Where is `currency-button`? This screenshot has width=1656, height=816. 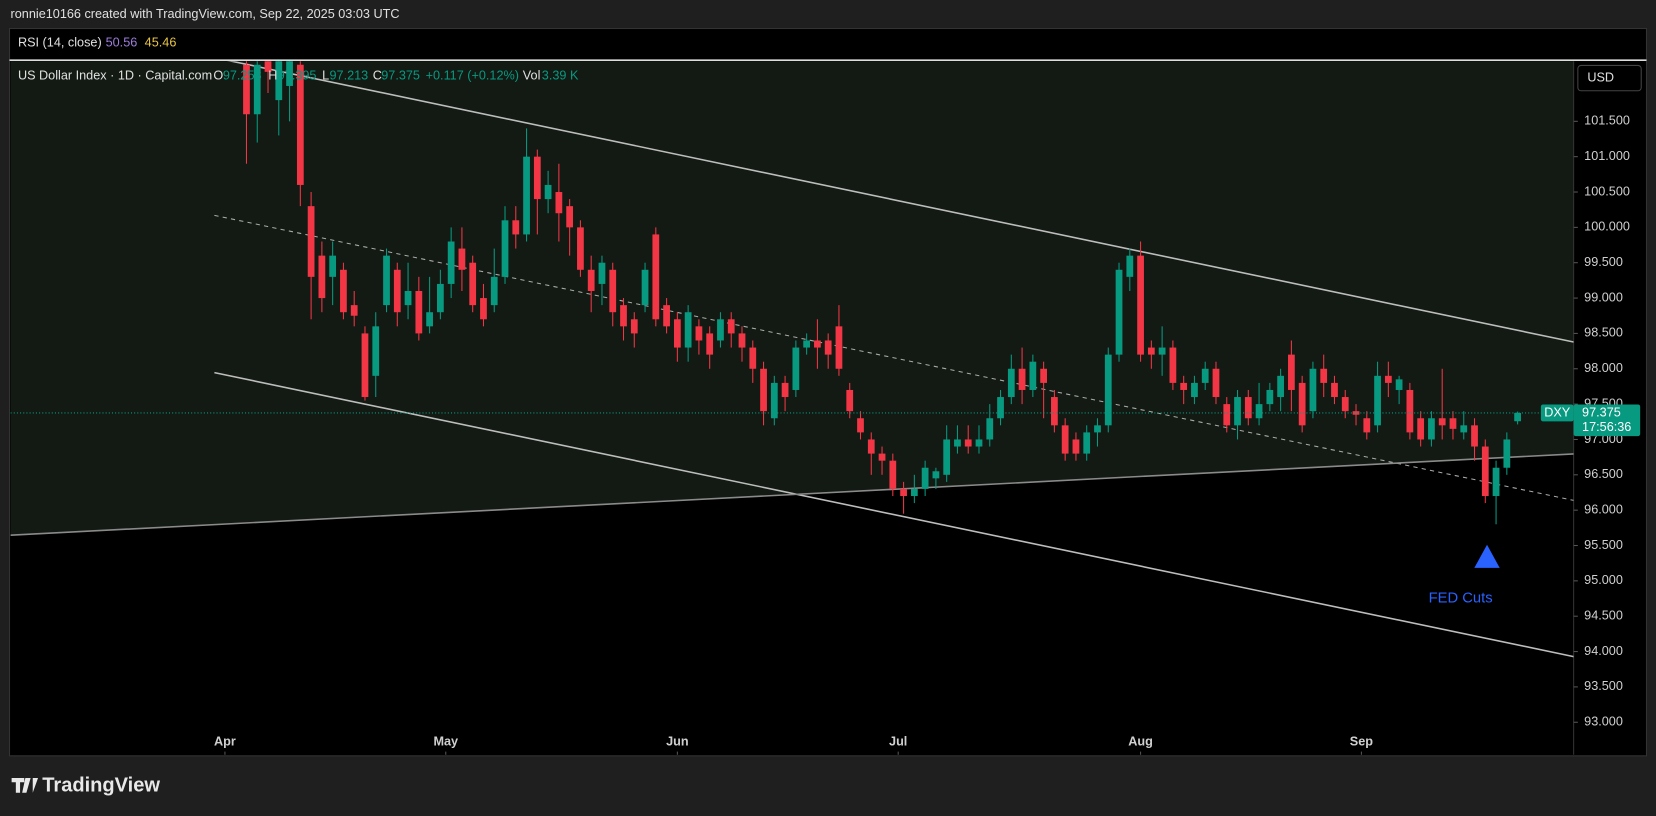
currency-button is located at coordinates (1609, 78).